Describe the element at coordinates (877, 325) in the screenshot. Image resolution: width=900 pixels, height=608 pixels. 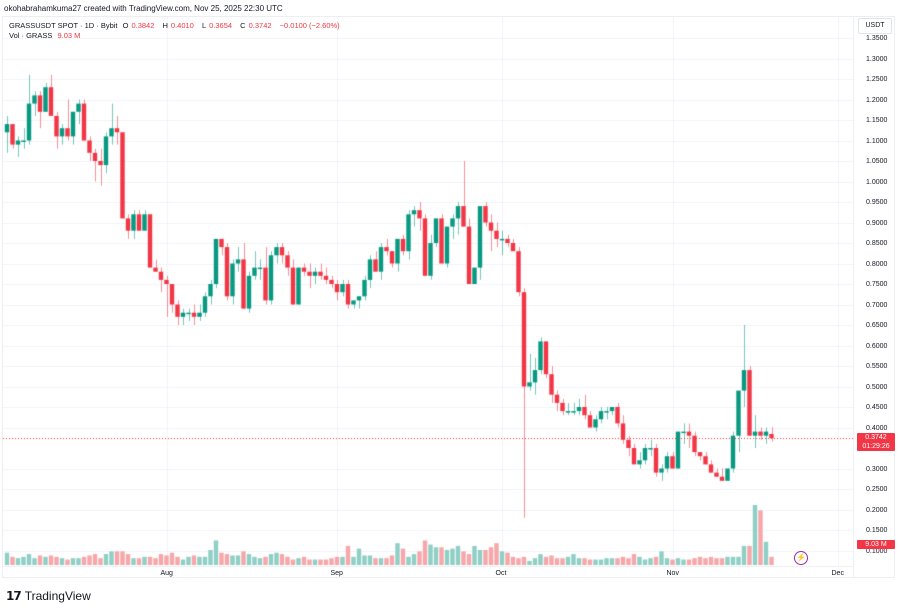
I see `price-tick-label: 0.6500` at that location.